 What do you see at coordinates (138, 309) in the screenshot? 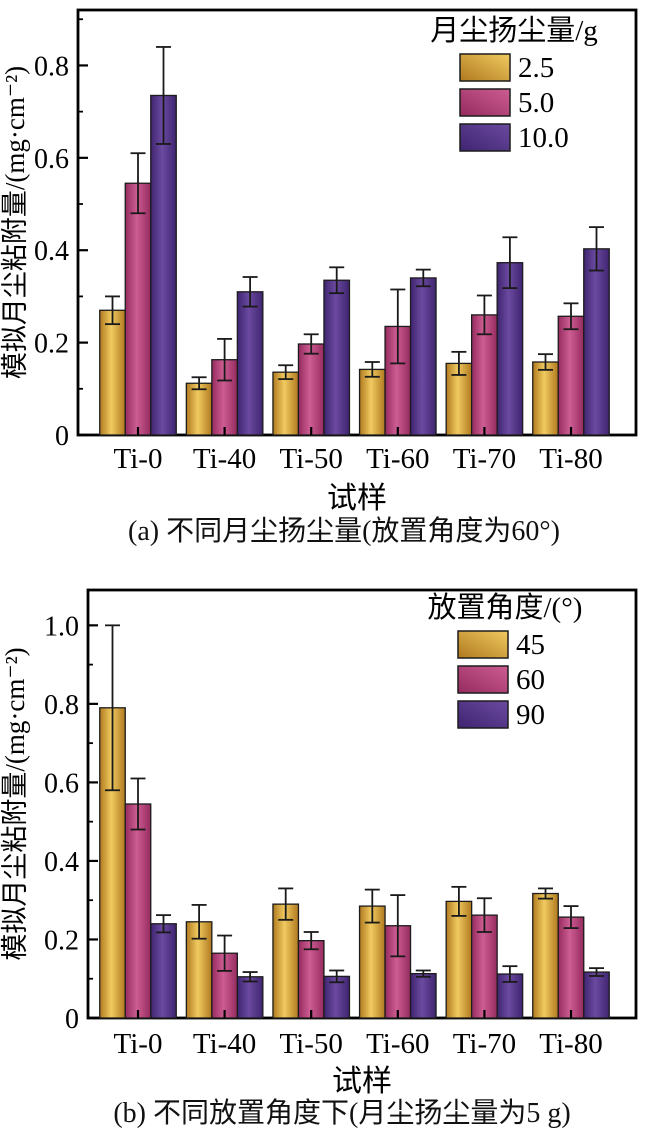
I see `bar-5.0-Ti-0` at bounding box center [138, 309].